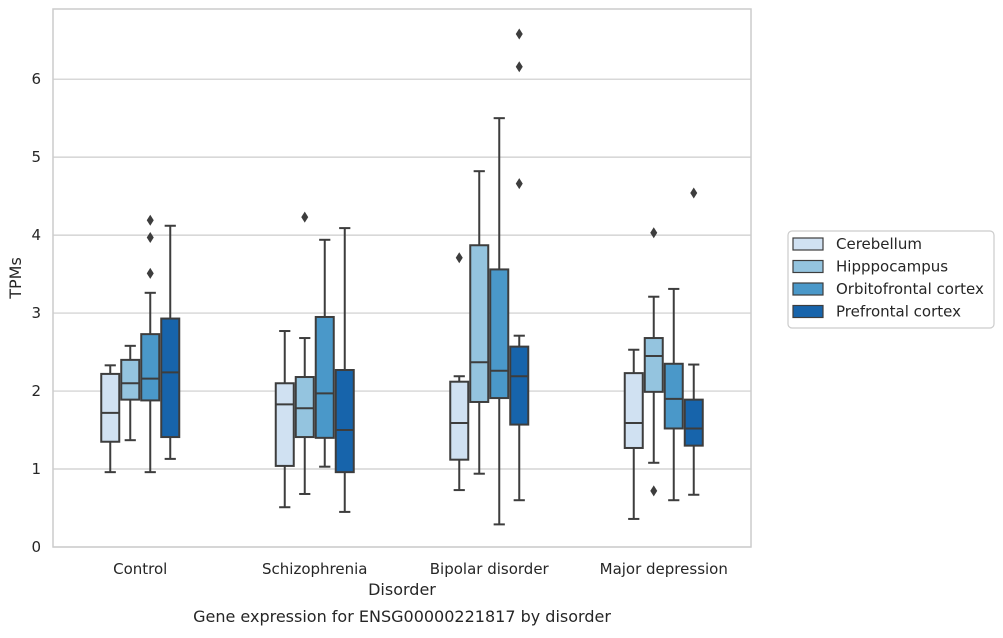 Image resolution: width=1003 pixels, height=638 pixels. I want to click on x-tick-label: Major depression, so click(664, 569).